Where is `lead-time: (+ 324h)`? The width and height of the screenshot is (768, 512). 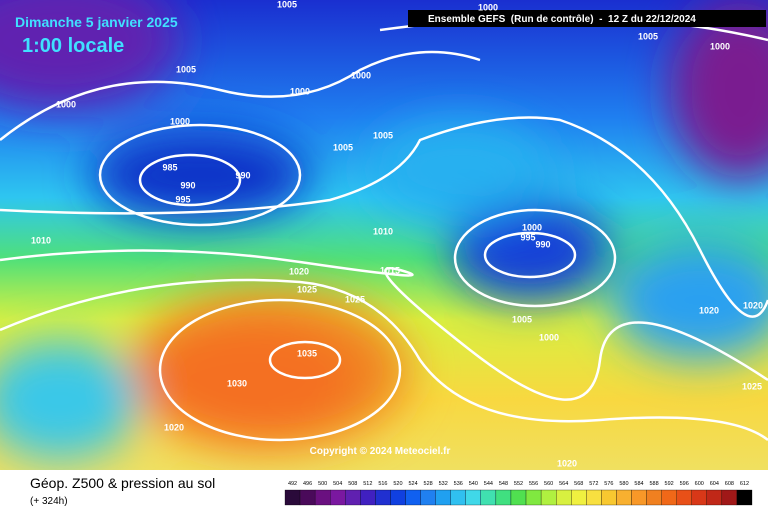 lead-time: (+ 324h) is located at coordinates (49, 501).